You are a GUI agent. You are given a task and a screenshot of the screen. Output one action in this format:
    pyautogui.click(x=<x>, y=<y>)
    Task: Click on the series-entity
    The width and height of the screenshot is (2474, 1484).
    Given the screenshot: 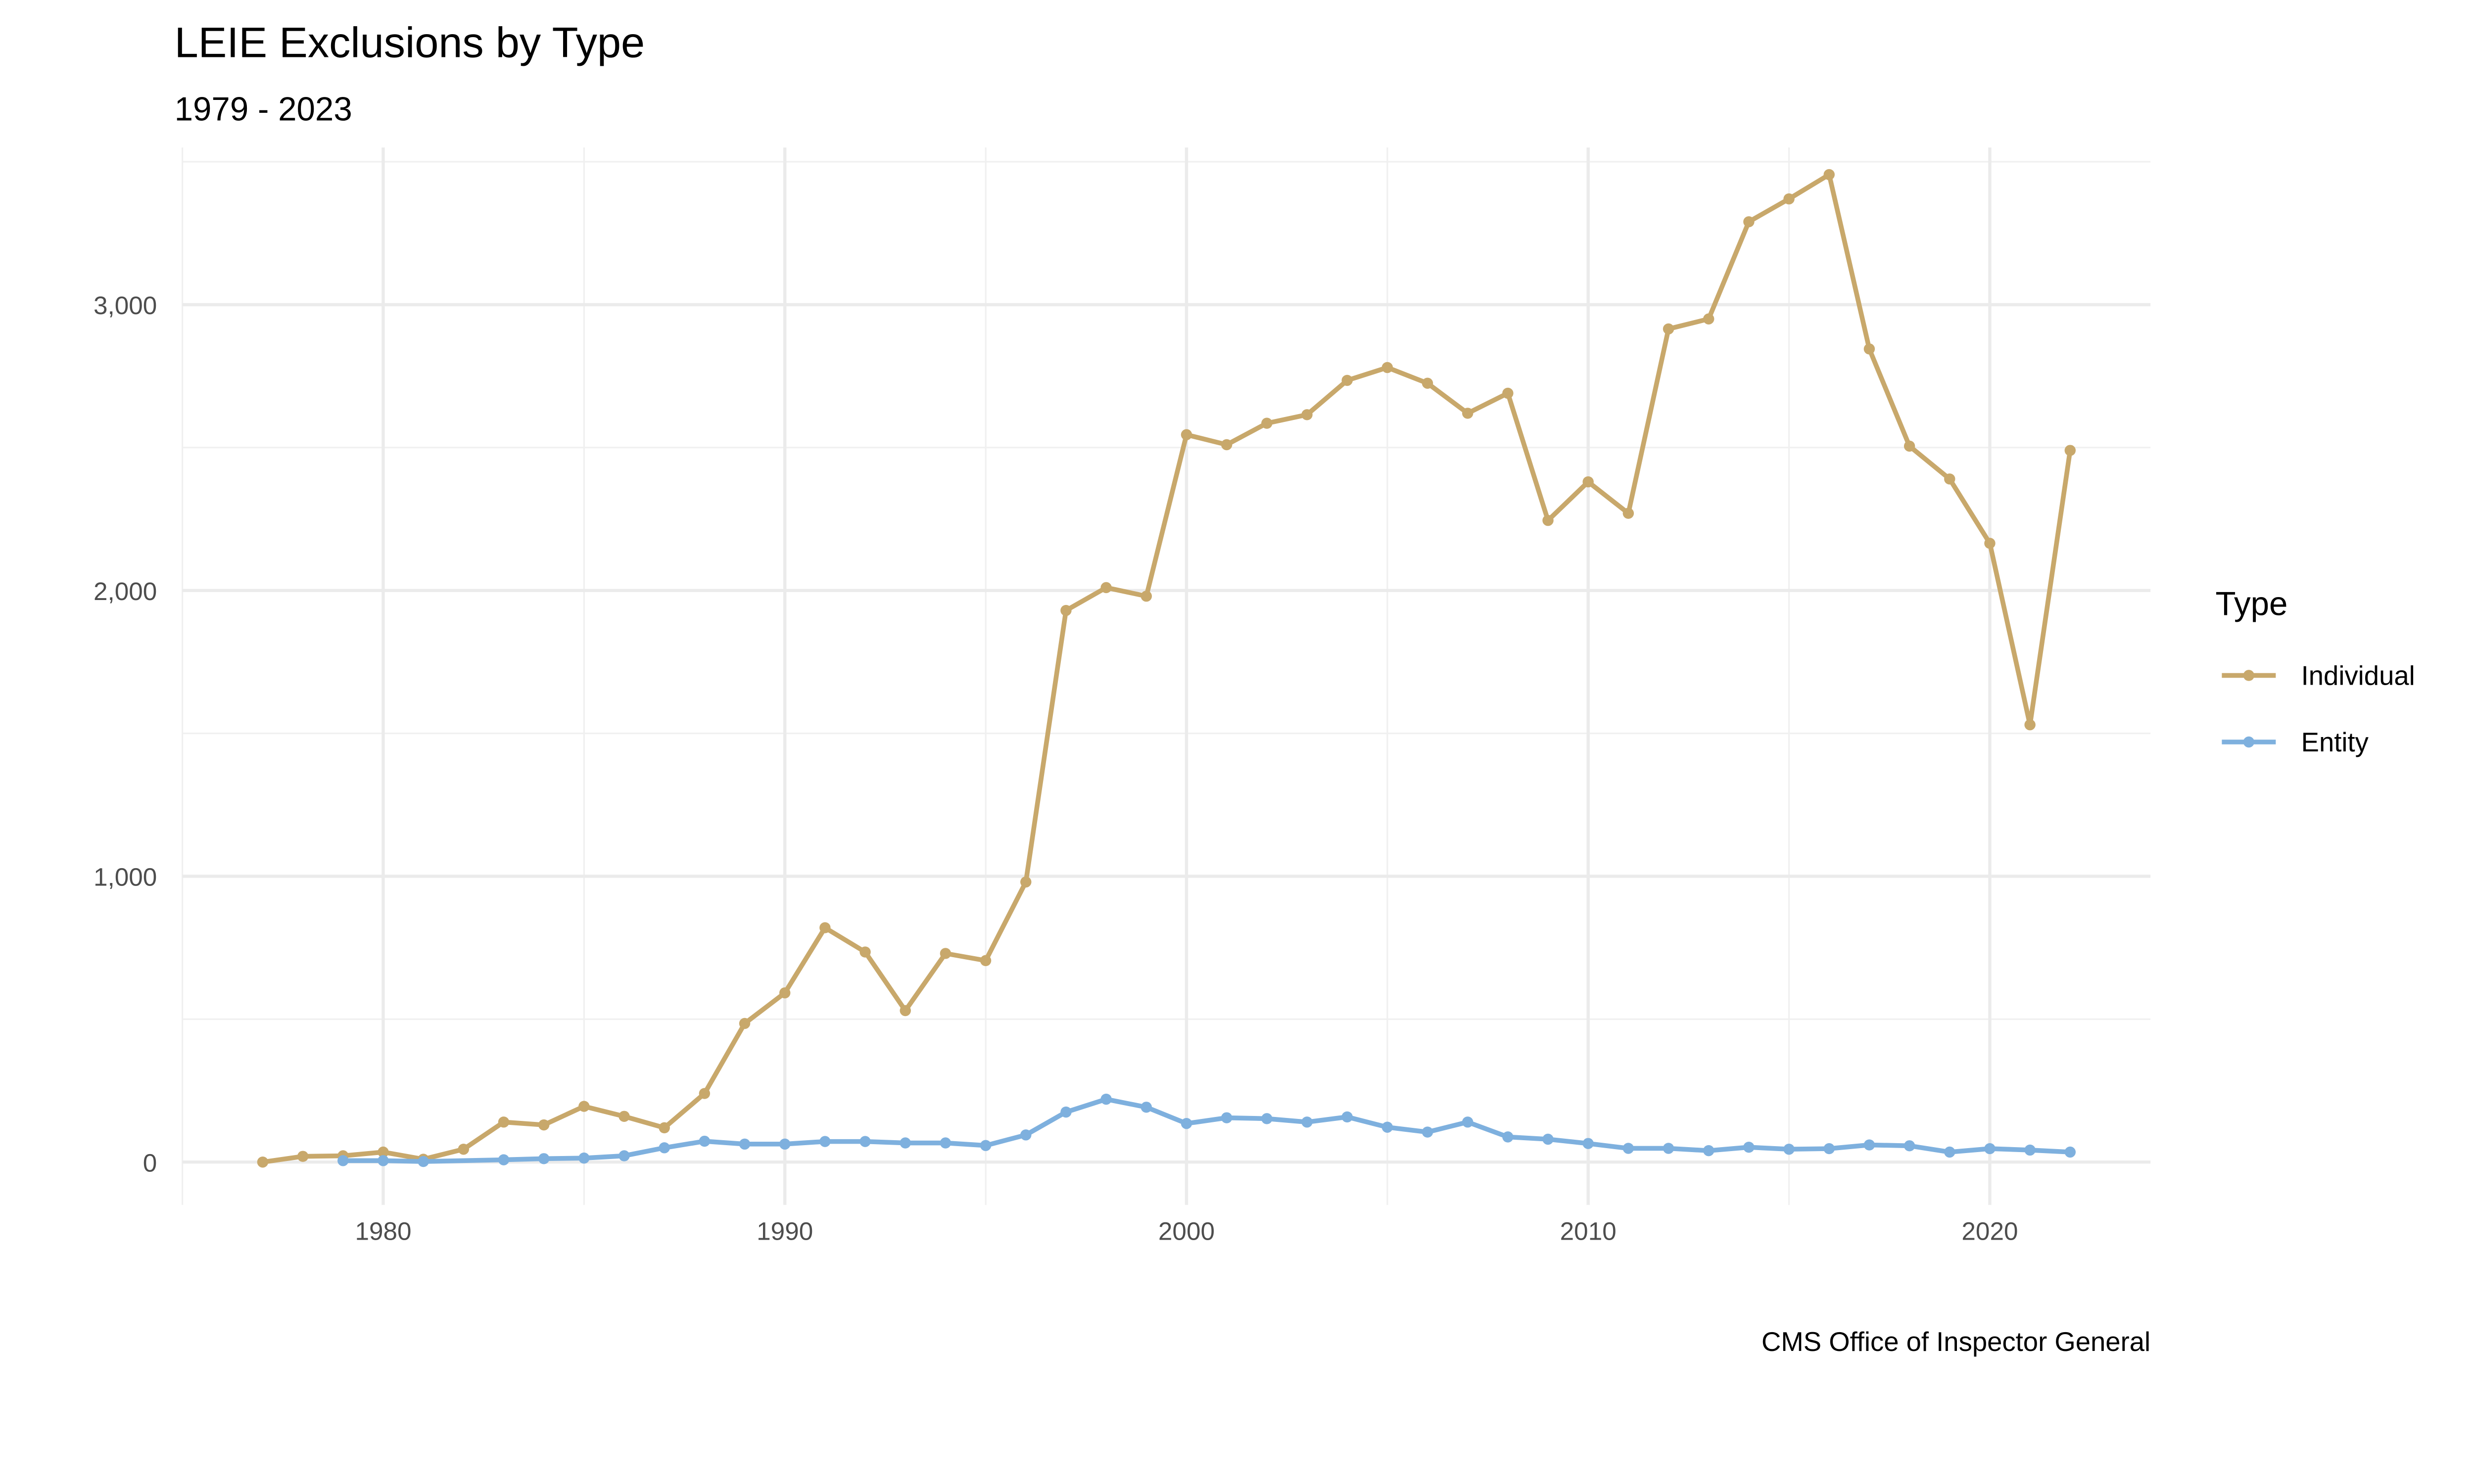 What is the action you would take?
    pyautogui.click(x=1207, y=1130)
    